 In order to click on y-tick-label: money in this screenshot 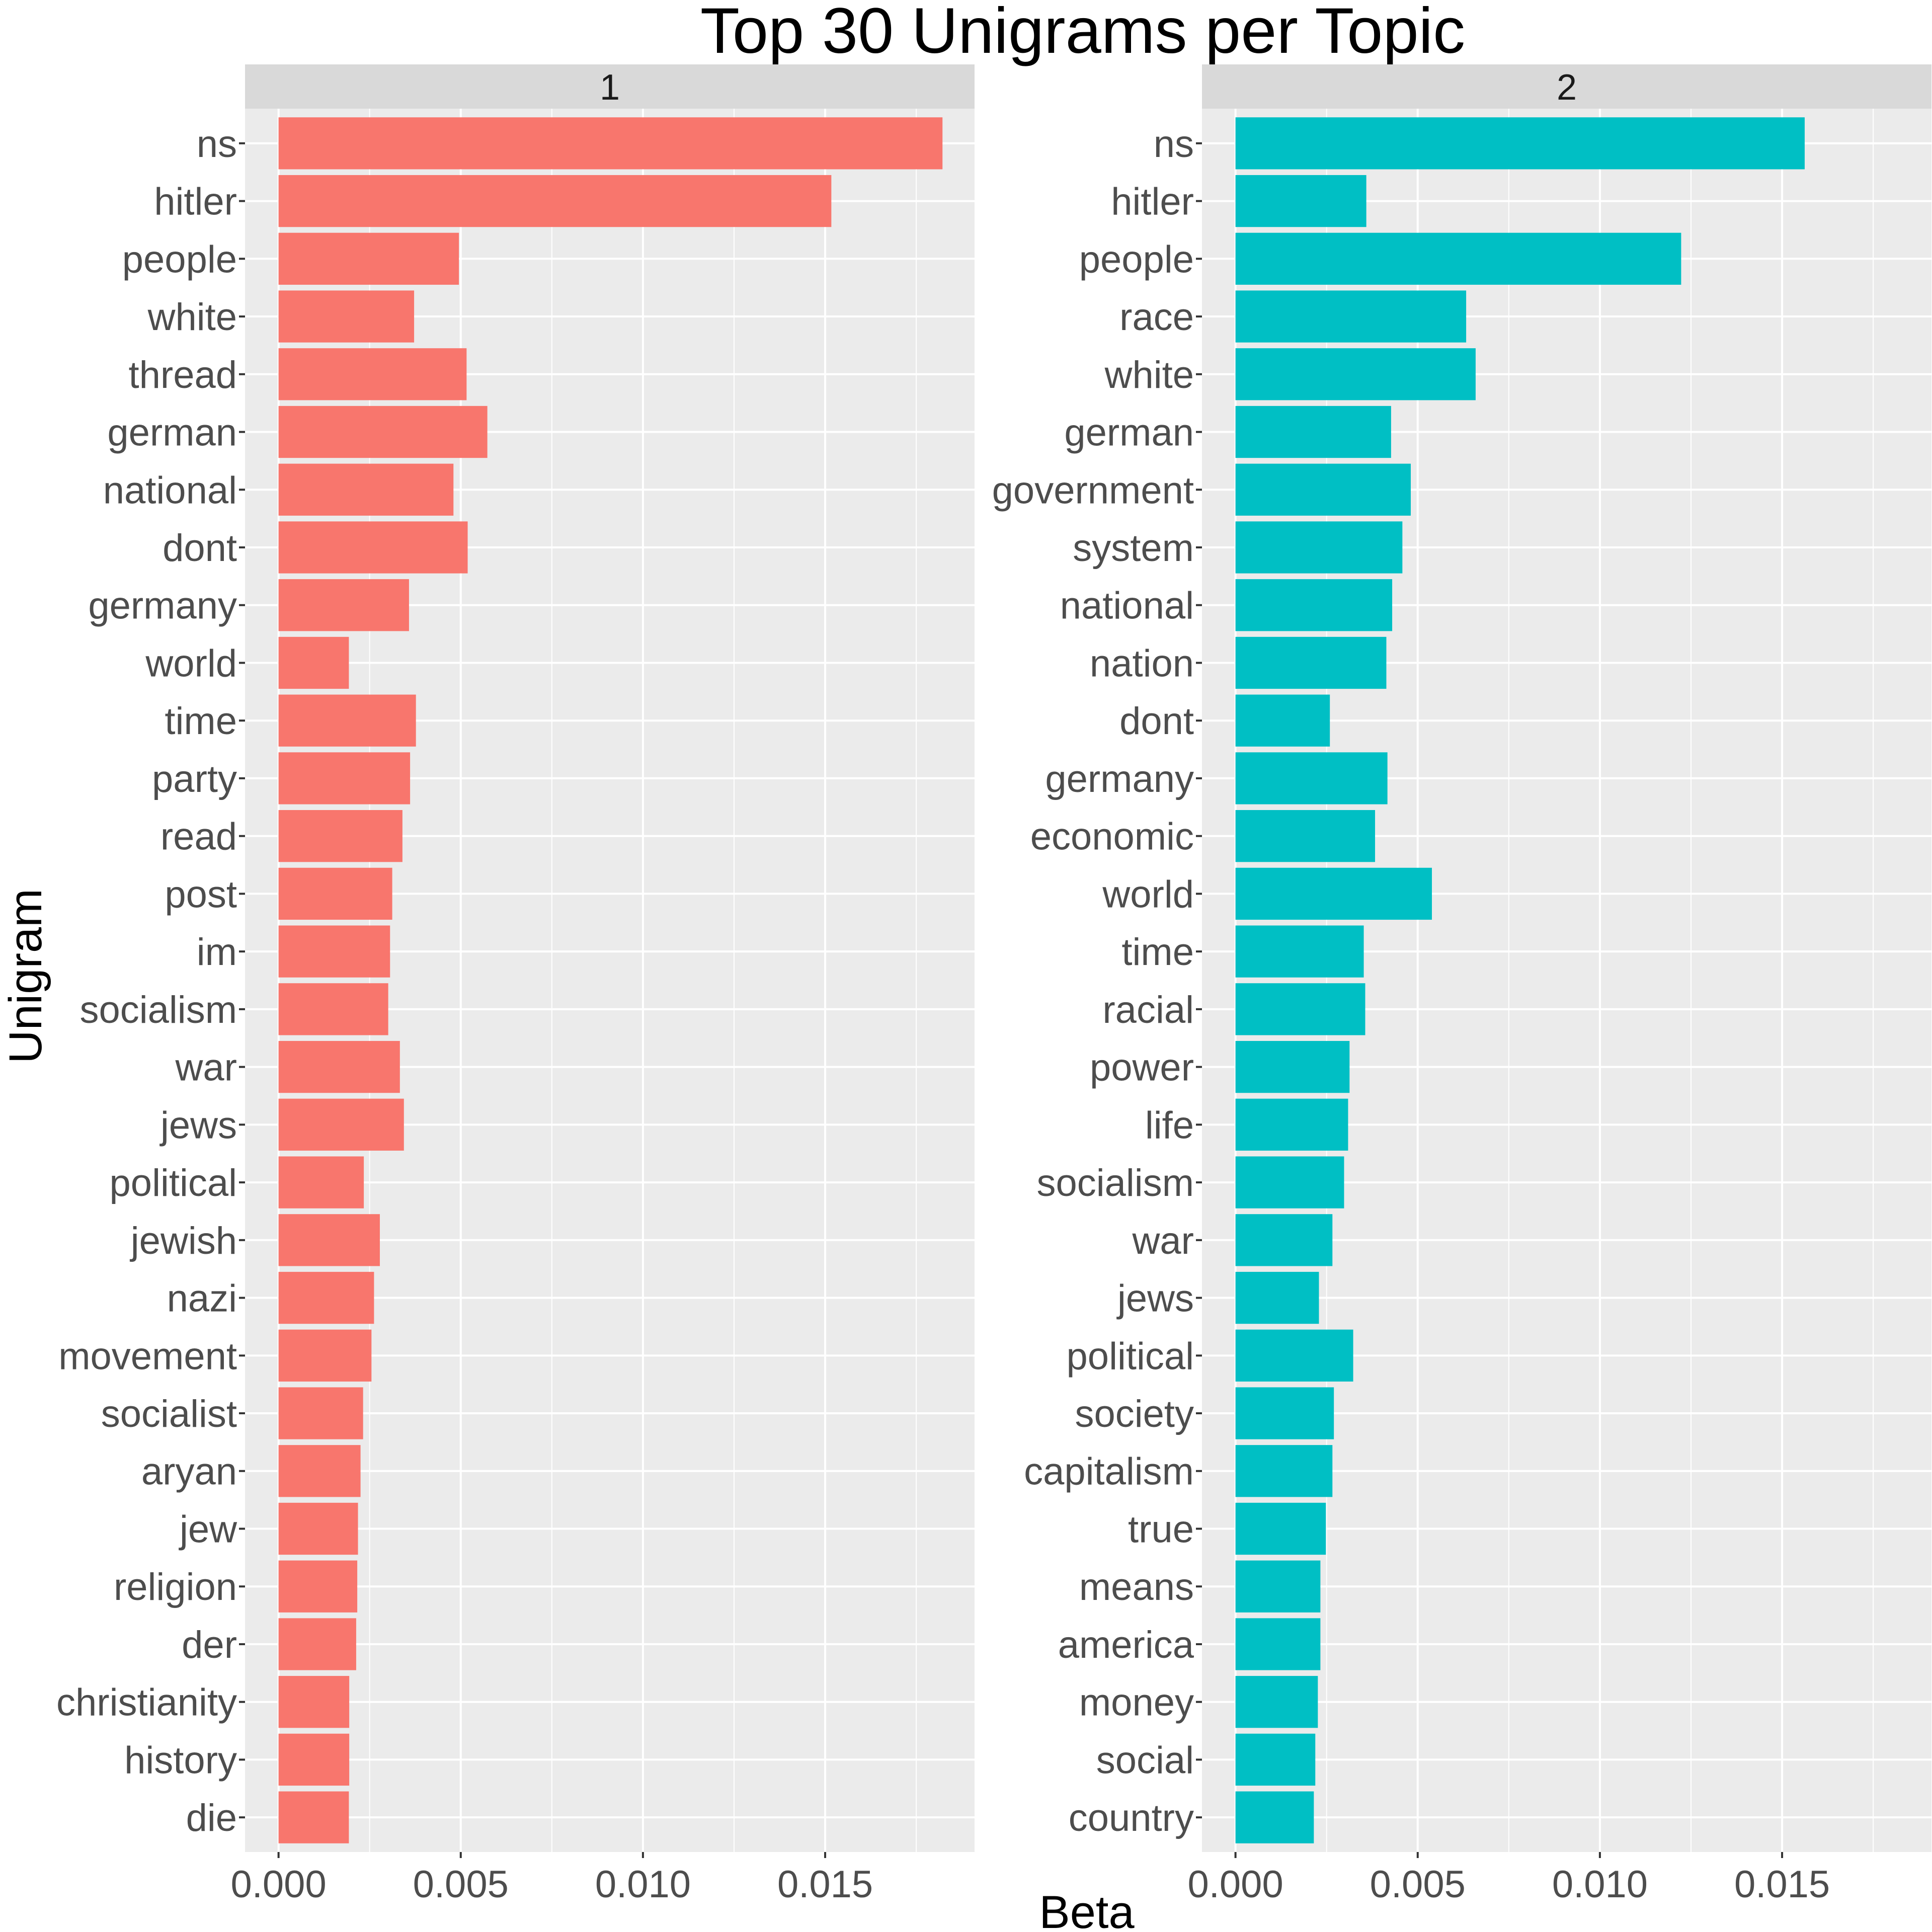, I will do `click(1137, 1703)`.